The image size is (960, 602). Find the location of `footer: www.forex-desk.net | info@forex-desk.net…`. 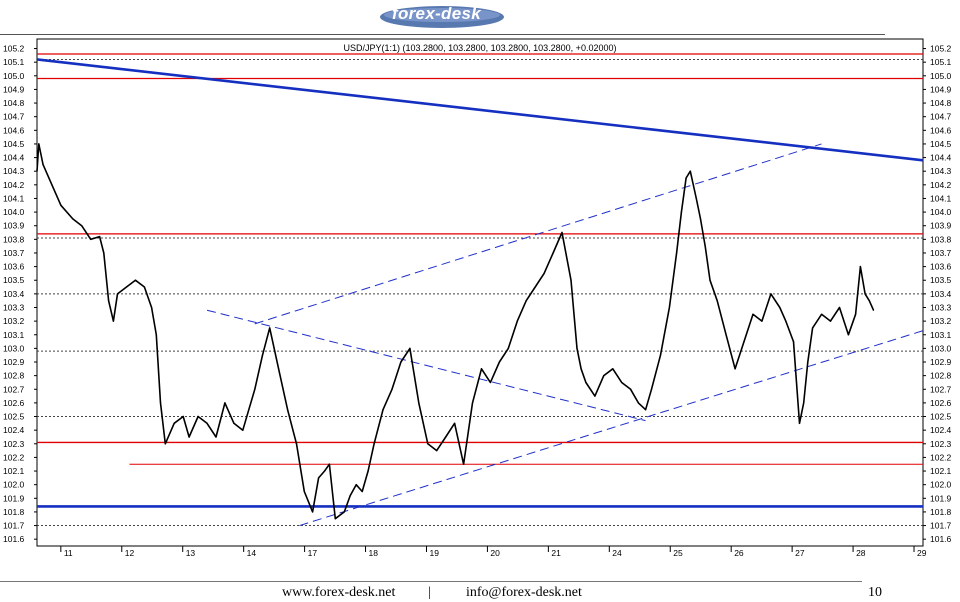

footer: www.forex-desk.net | info@forex-desk.net… is located at coordinates (480, 593).